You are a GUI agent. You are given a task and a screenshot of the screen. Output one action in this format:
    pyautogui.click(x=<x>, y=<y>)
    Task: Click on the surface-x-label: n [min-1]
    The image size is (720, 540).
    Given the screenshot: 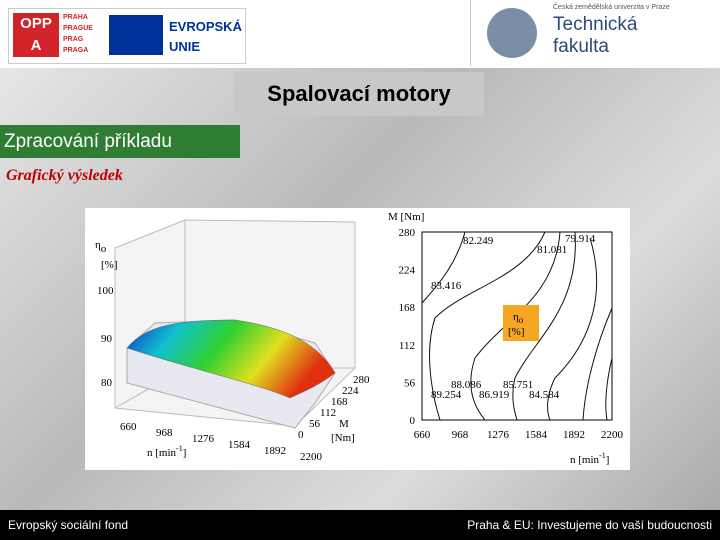 What is the action you would take?
    pyautogui.click(x=166, y=451)
    